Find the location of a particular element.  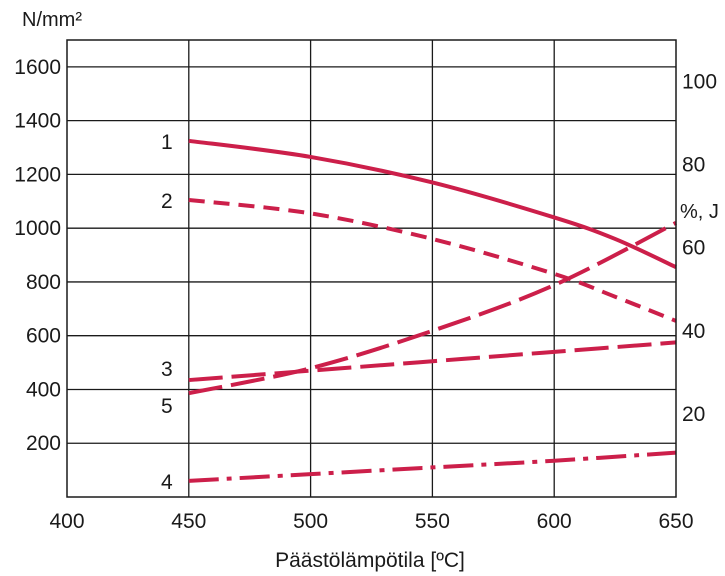

x-tick-label: 600 is located at coordinates (554, 521).